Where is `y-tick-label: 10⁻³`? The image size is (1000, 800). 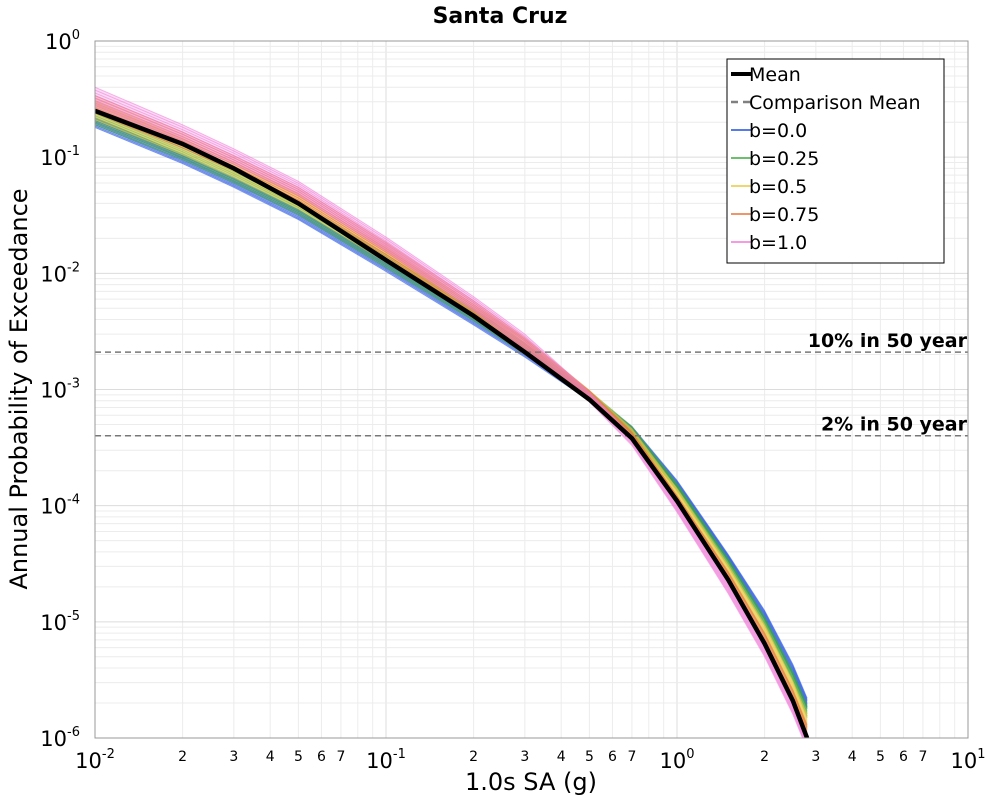
y-tick-label: 10⁻³ is located at coordinates (60, 390).